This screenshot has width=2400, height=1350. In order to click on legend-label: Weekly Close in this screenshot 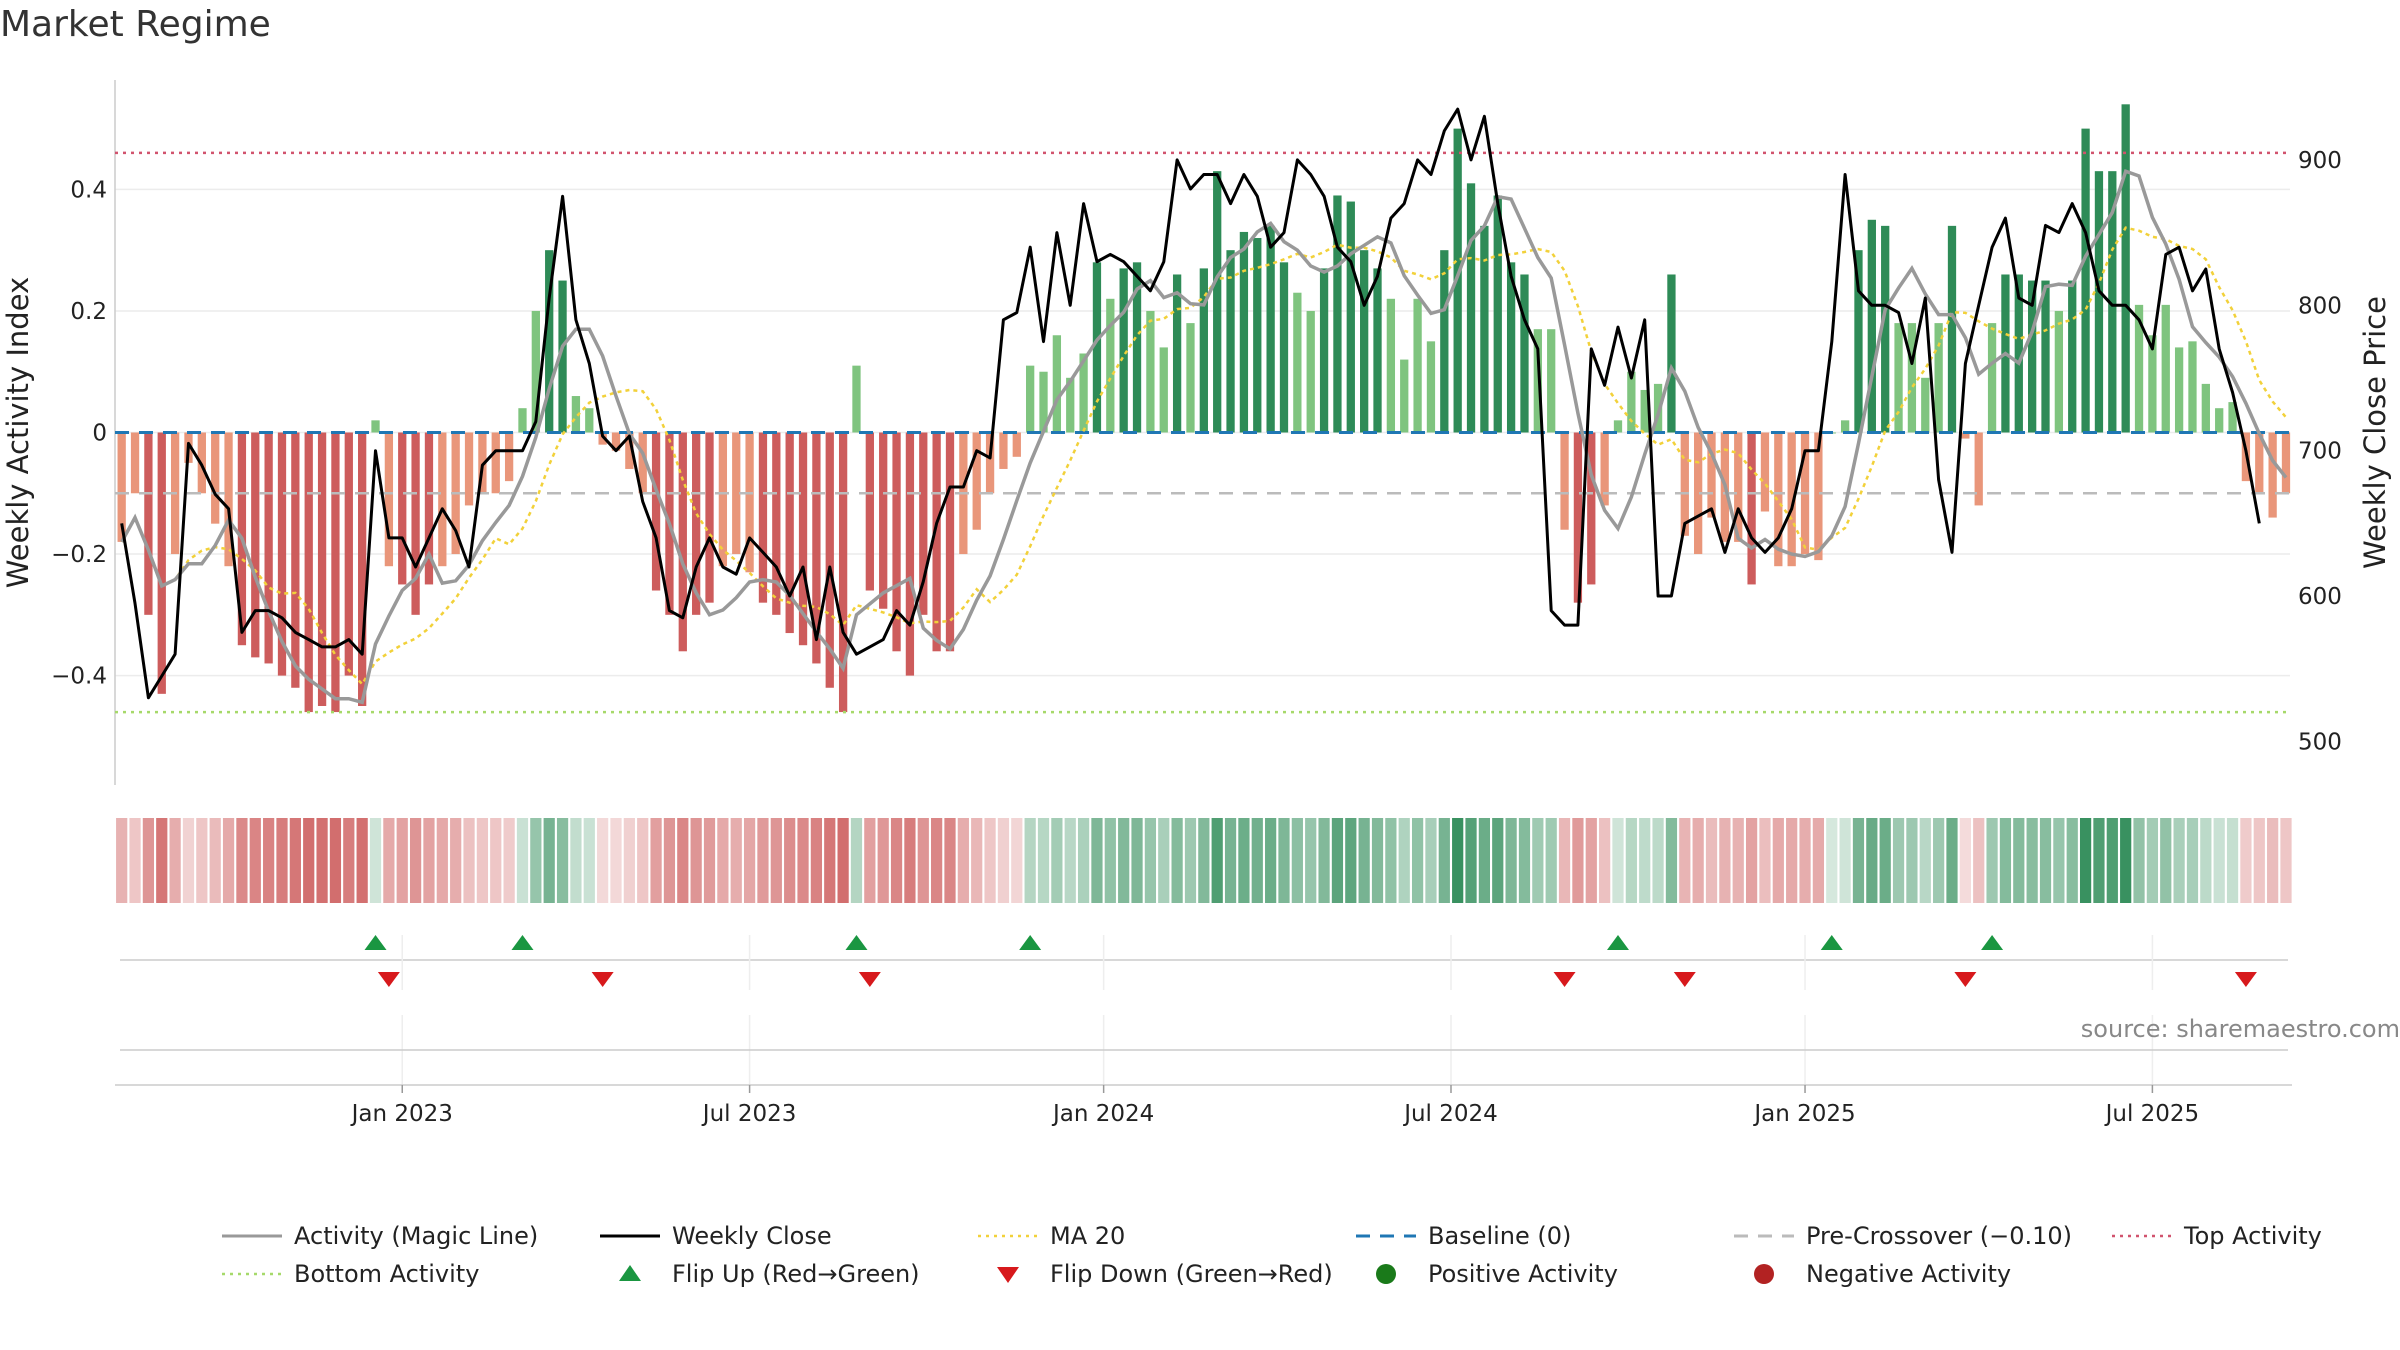, I will do `click(752, 1236)`.